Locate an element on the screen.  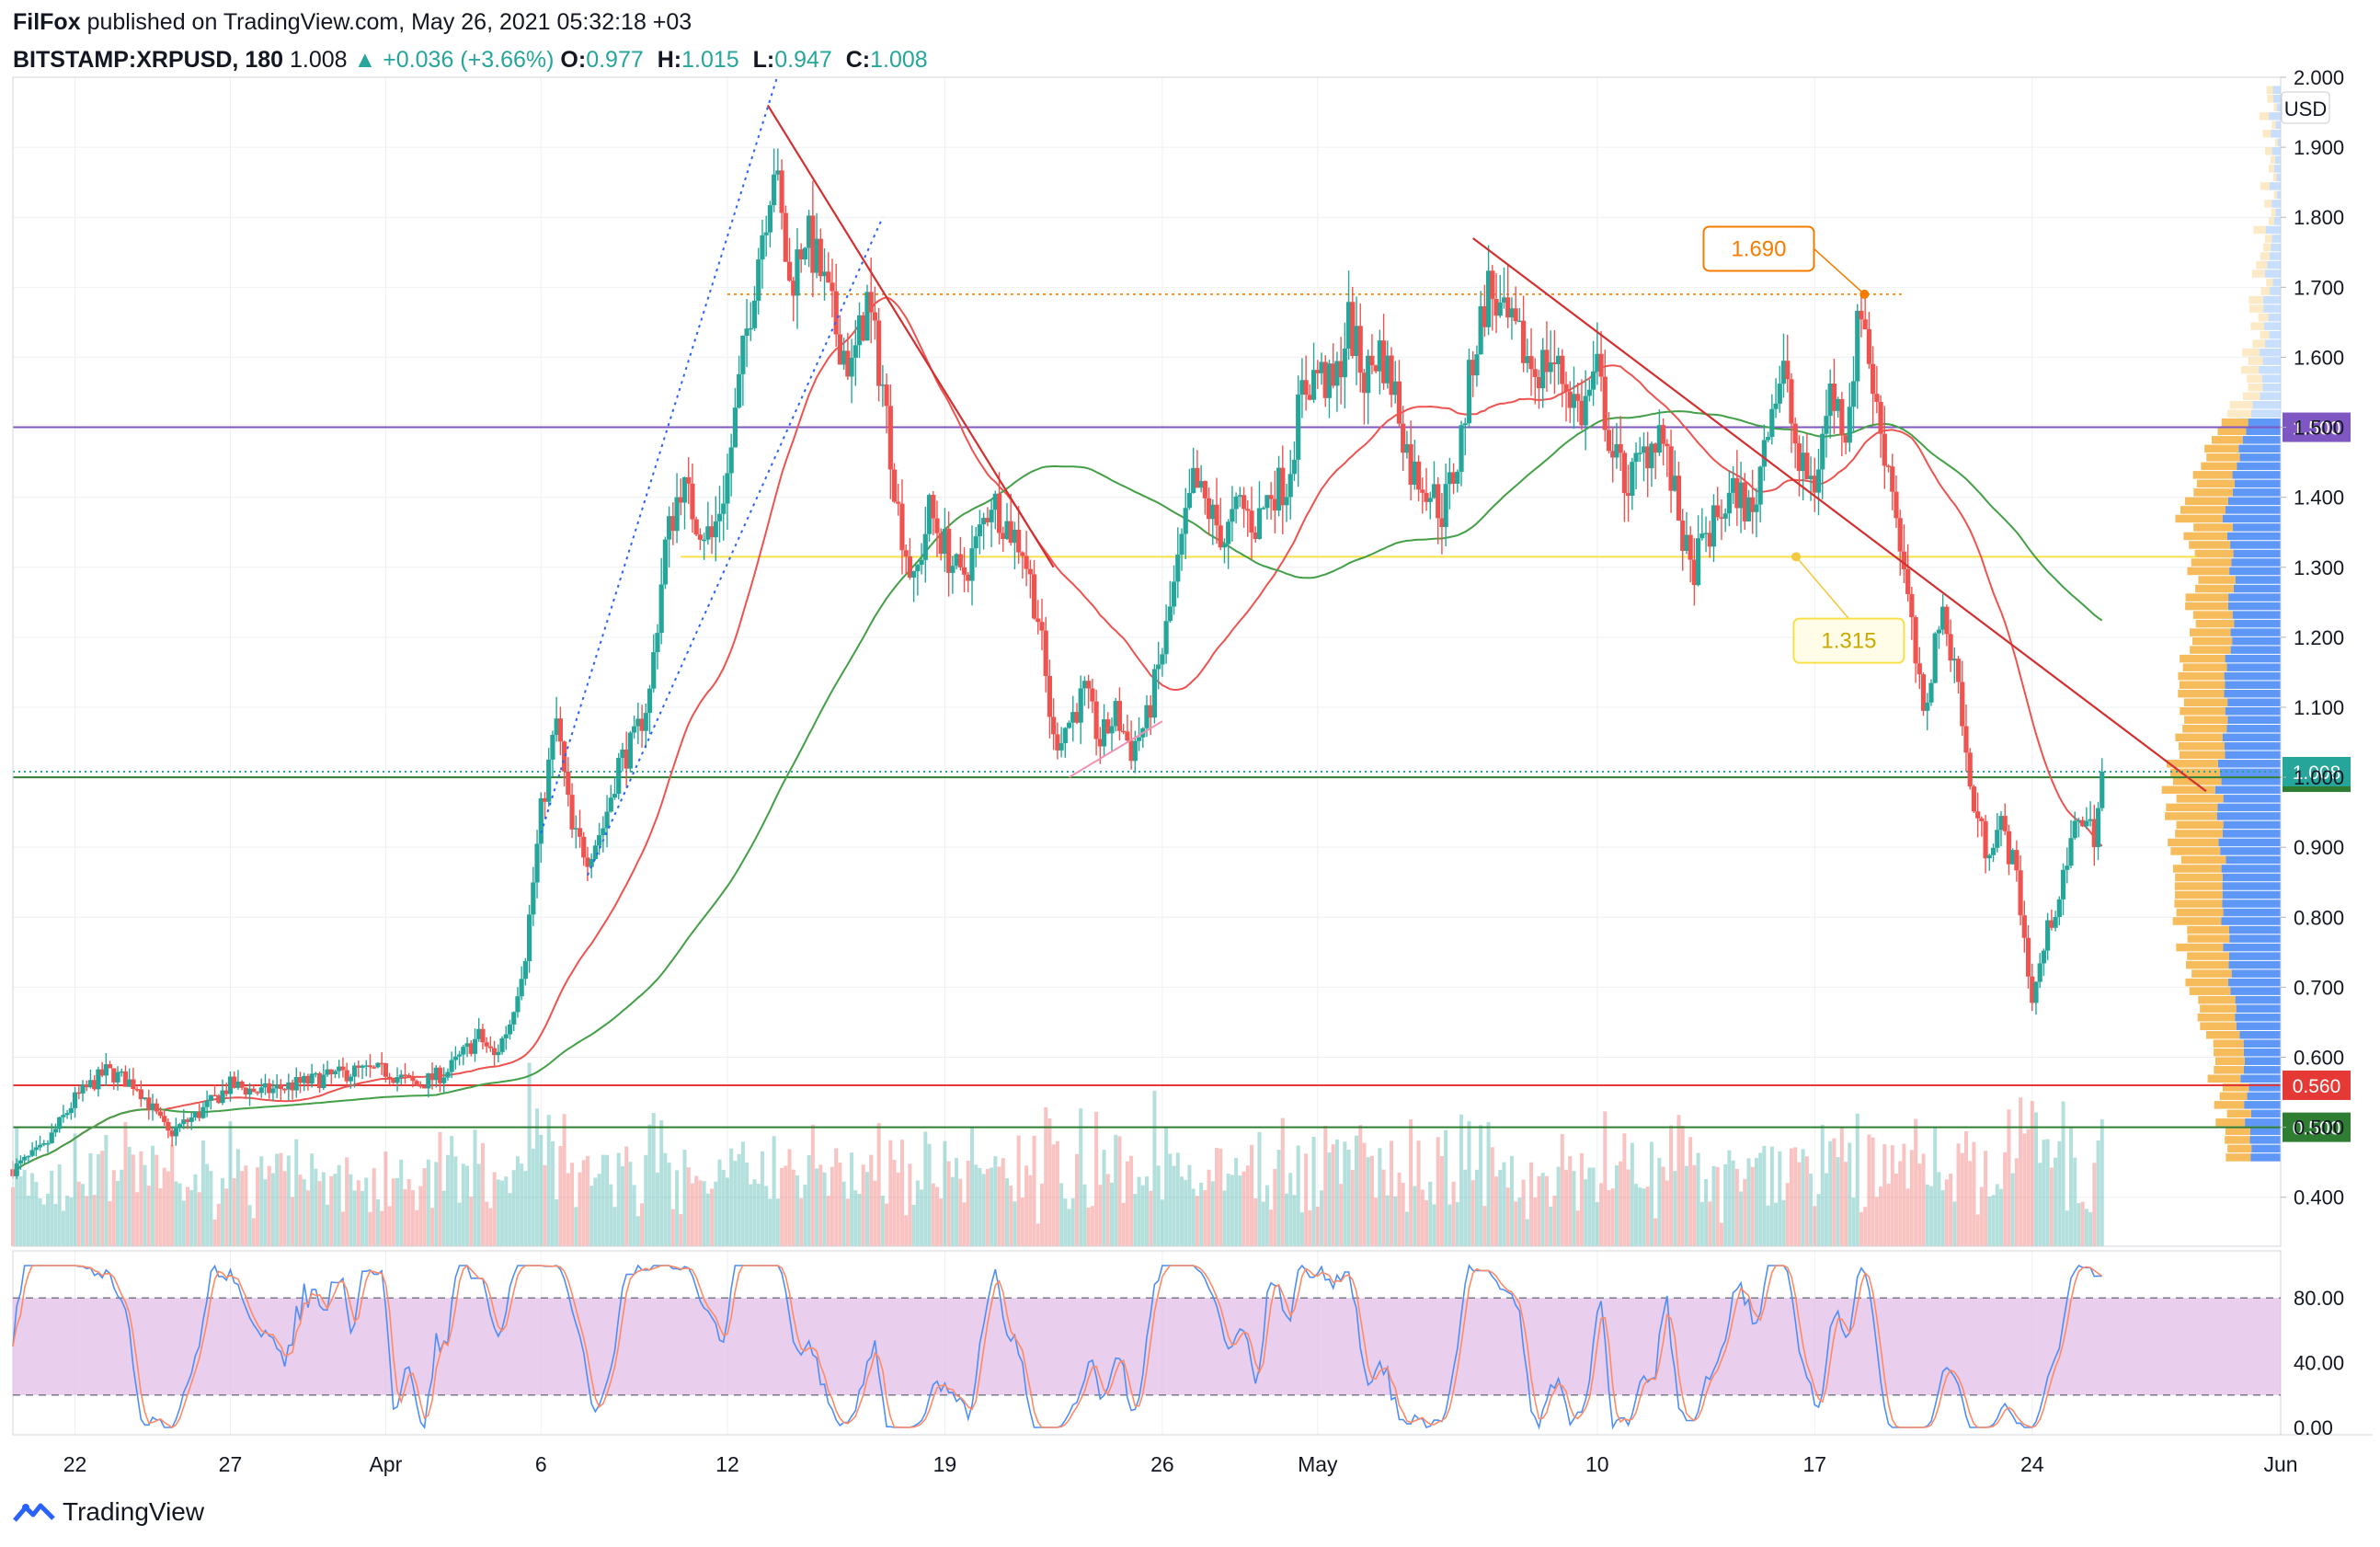
time-tick-label: 27 is located at coordinates (231, 1464).